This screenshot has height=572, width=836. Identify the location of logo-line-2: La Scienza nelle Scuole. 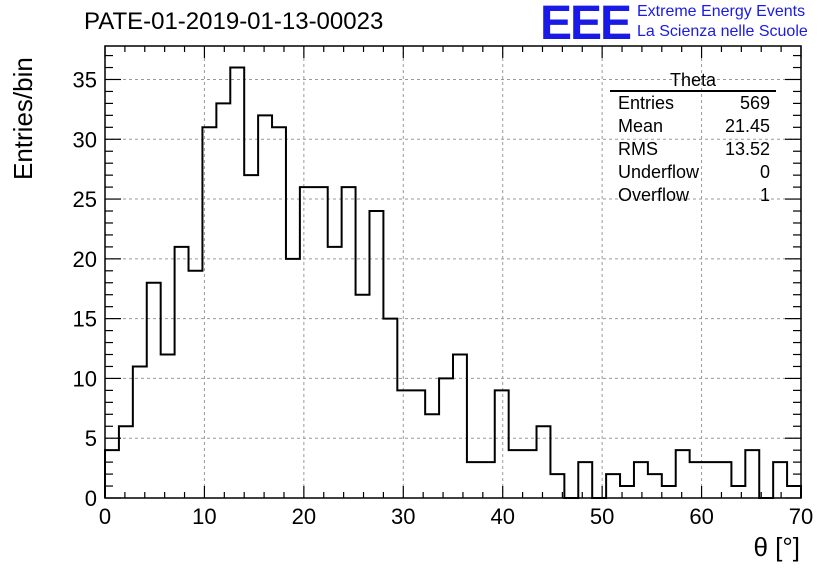
(722, 31).